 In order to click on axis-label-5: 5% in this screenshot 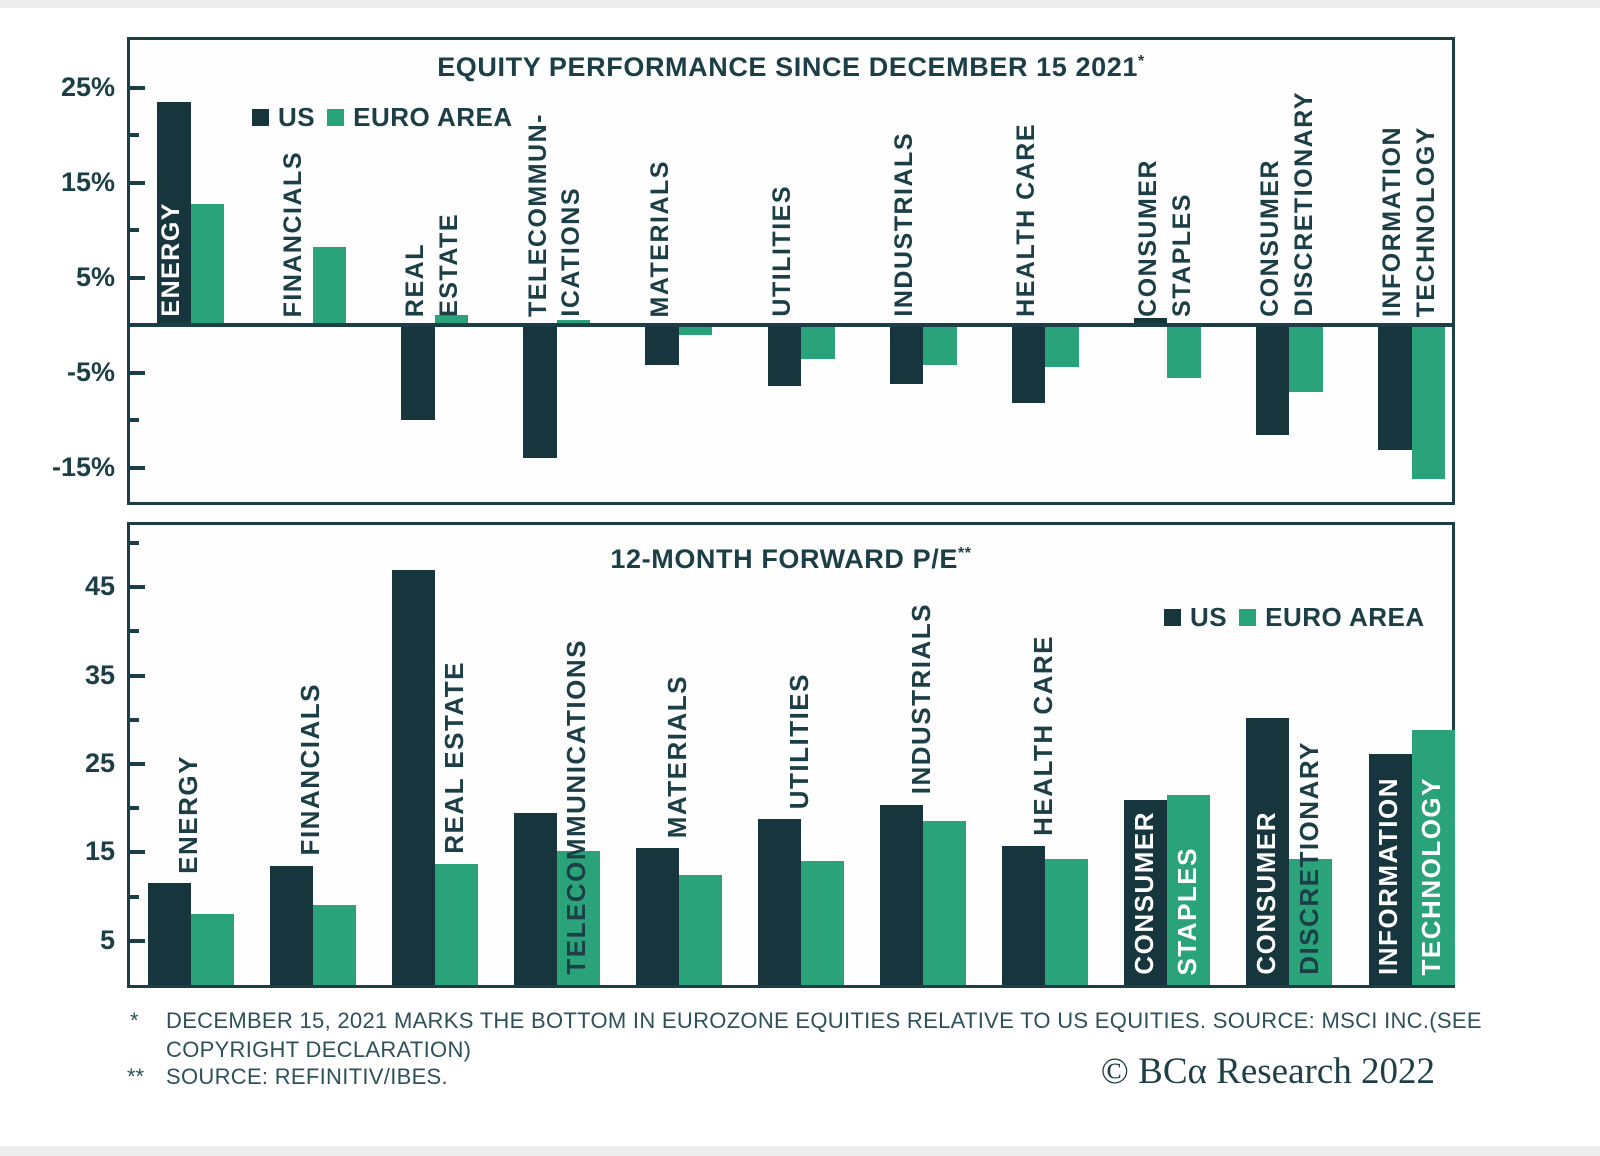, I will do `click(95, 276)`.